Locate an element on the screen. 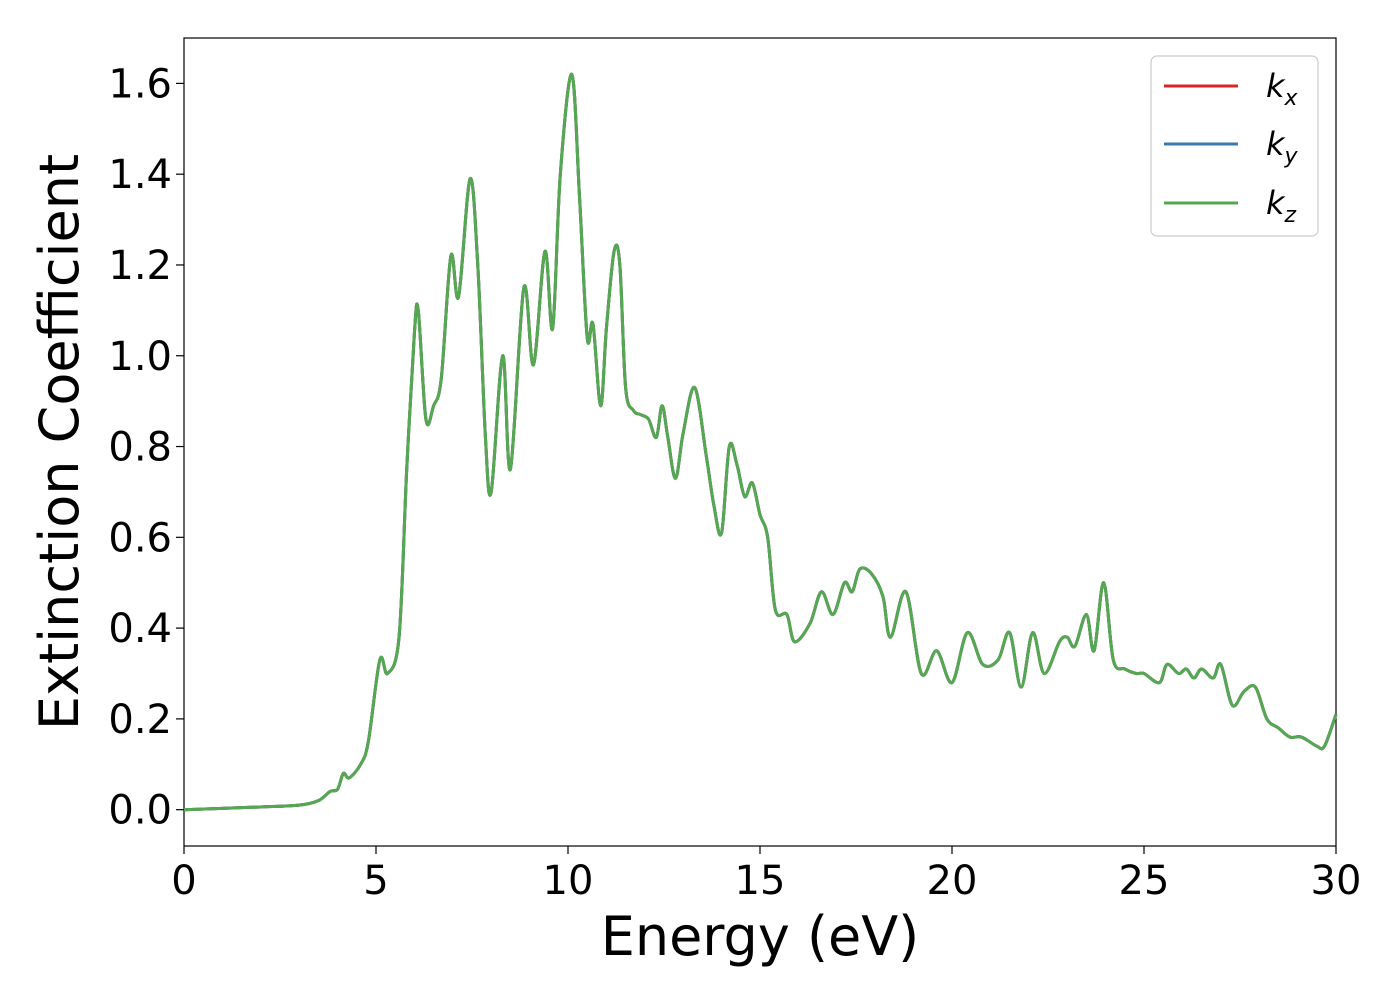  x-tick-label: 30 is located at coordinates (1336, 881).